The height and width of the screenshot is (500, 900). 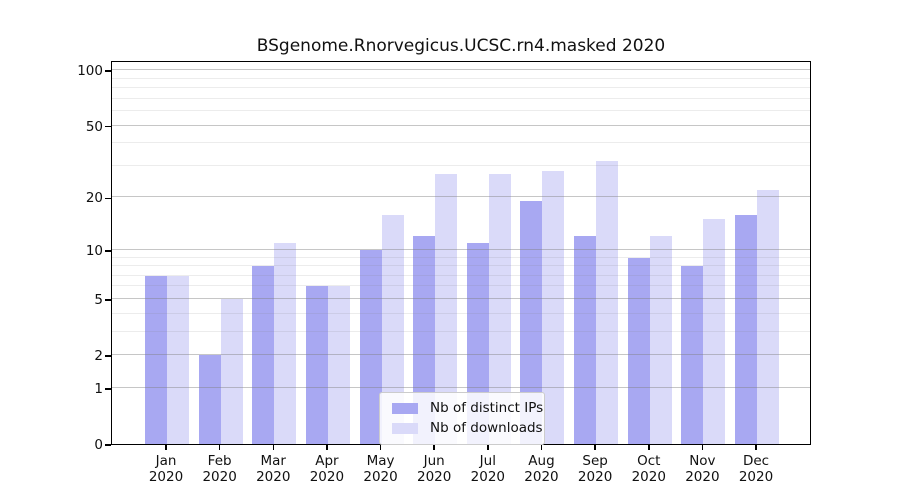 I want to click on ytick-label-5: 5, so click(x=98, y=299).